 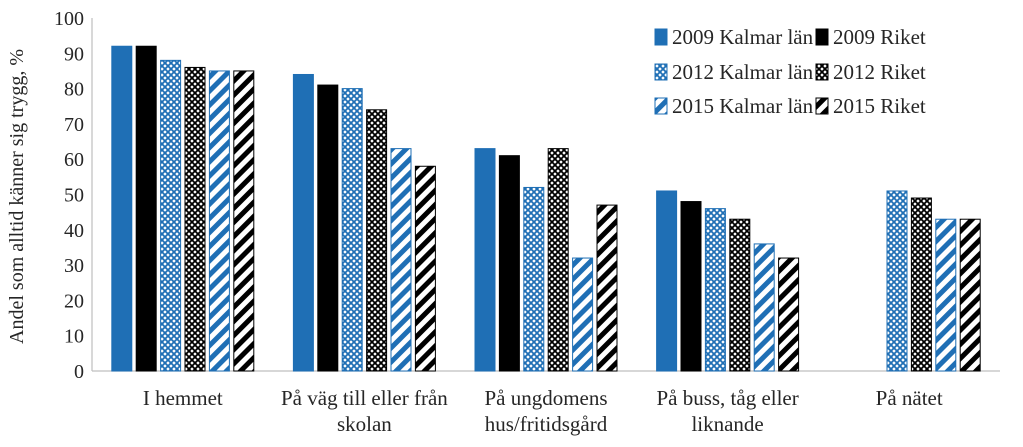 I want to click on y-tick-label: 60, so click(x=74, y=160).